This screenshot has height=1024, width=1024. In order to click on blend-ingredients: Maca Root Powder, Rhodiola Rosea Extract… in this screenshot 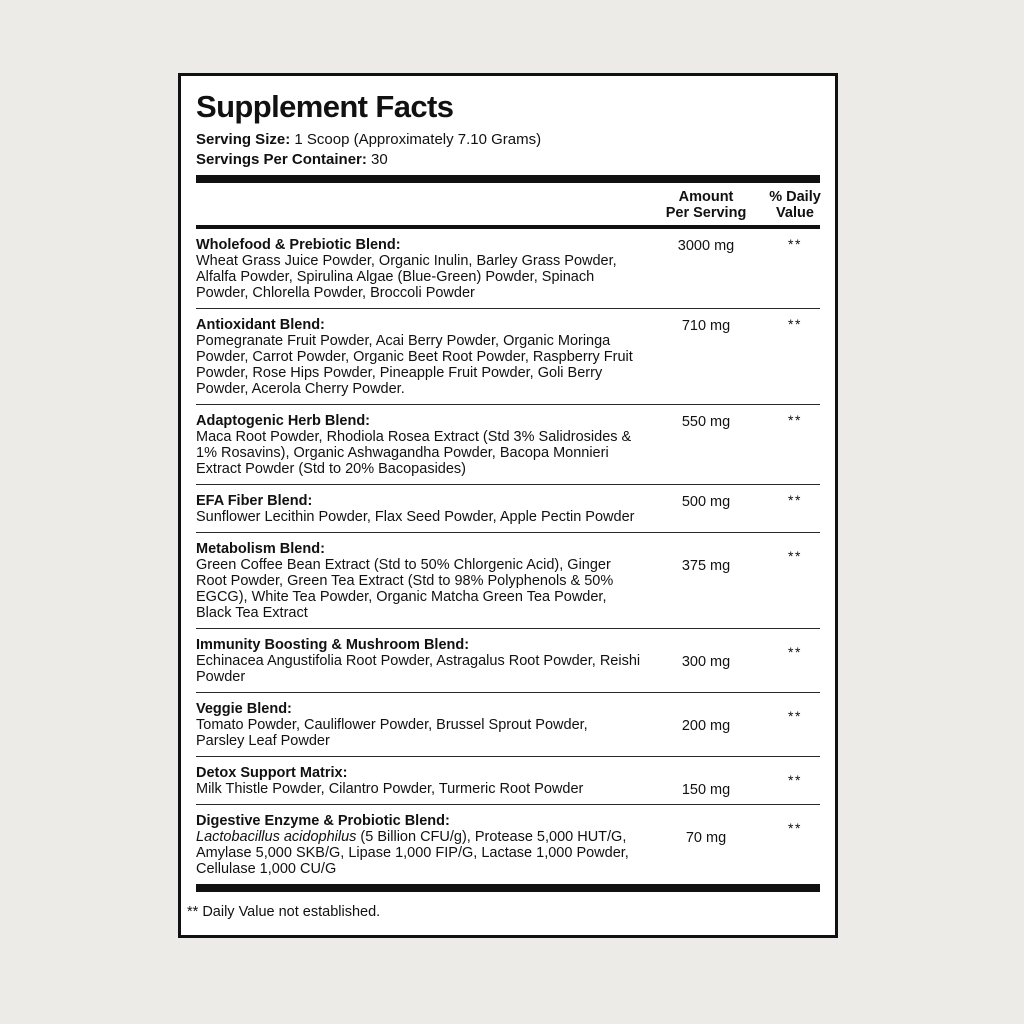, I will do `click(414, 452)`.